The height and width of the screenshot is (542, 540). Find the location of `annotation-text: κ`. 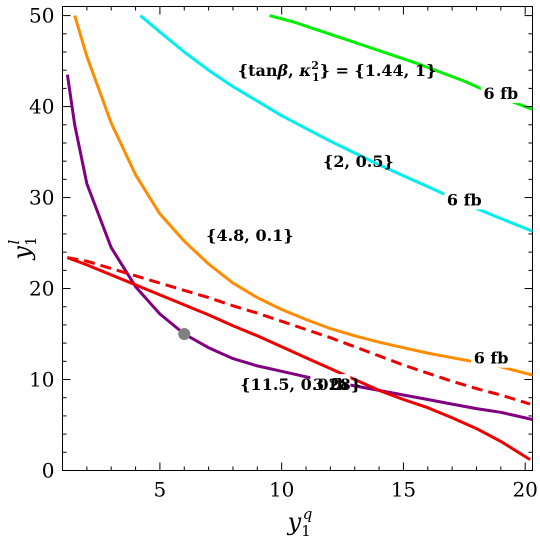

annotation-text: κ is located at coordinates (304, 70).